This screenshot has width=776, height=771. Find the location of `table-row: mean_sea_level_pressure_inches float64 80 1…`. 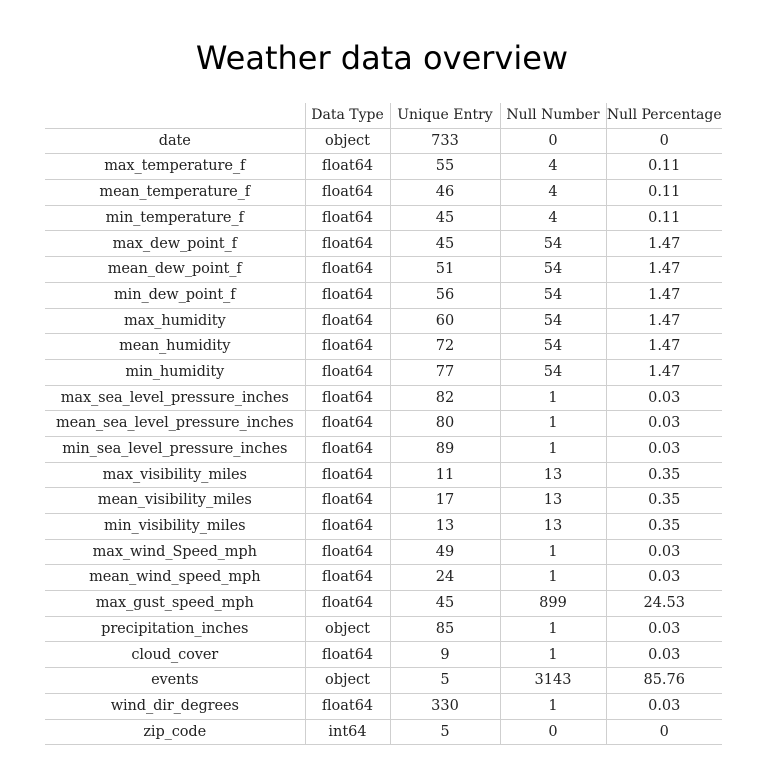

table-row: mean_sea_level_pressure_inches float64 80 1… is located at coordinates (383, 423).